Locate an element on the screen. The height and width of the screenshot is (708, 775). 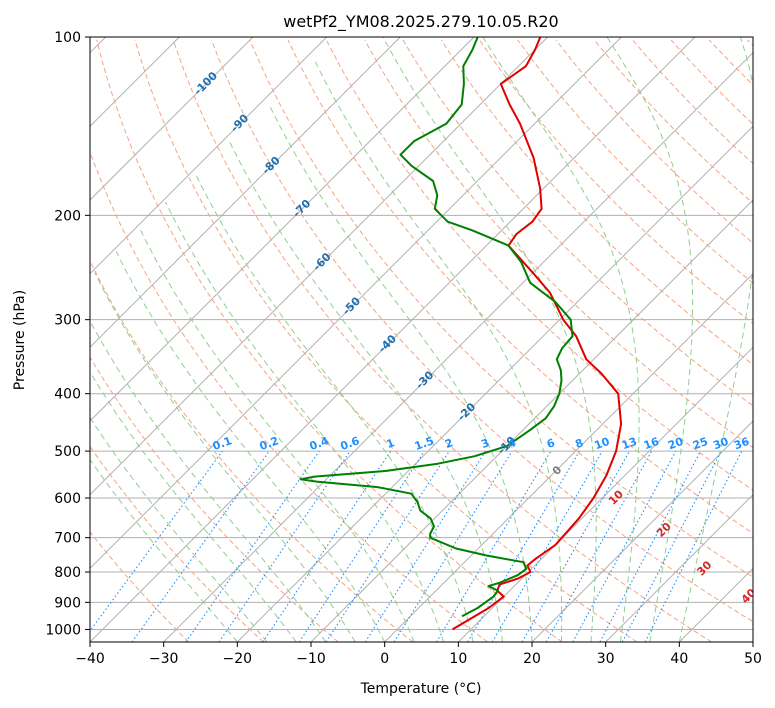
x-axis-label: Temperature (°C) is located at coordinates (421, 689).